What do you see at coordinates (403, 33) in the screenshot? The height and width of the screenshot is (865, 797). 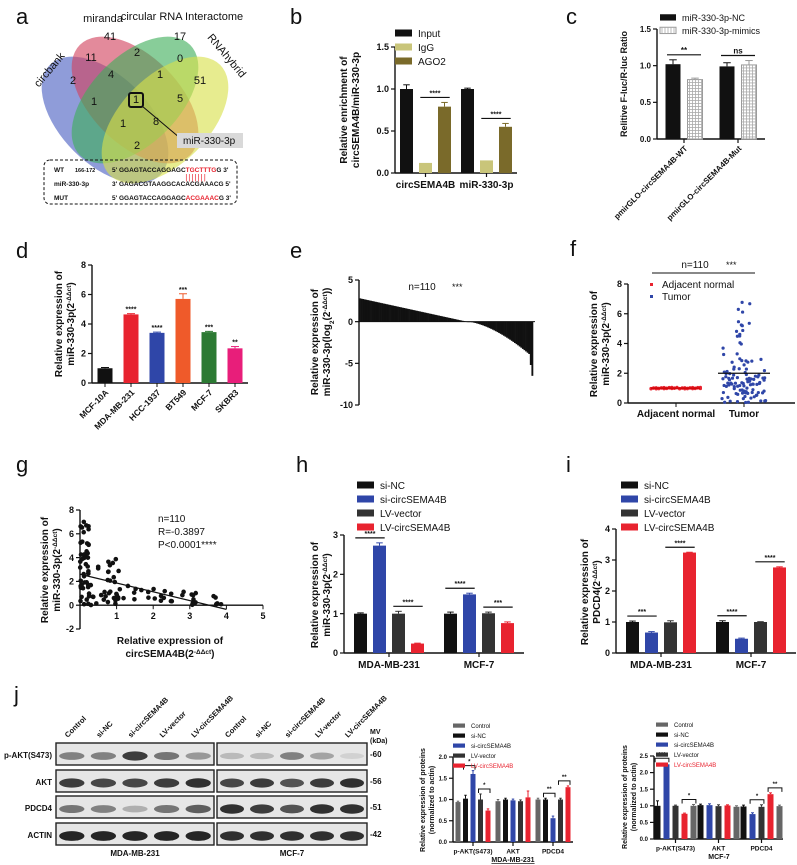 I see `chart-b-legend-swatch` at bounding box center [403, 33].